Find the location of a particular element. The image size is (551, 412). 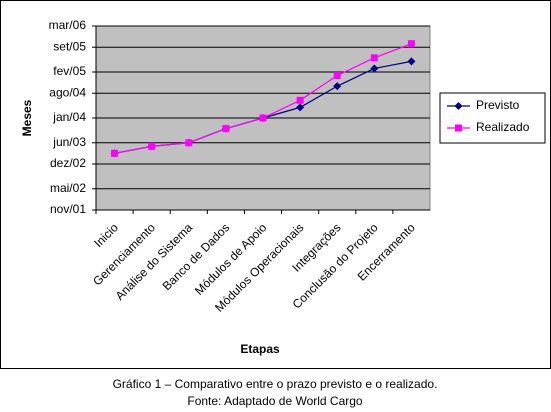

y-tick-label: fev/05 is located at coordinates (69, 71).